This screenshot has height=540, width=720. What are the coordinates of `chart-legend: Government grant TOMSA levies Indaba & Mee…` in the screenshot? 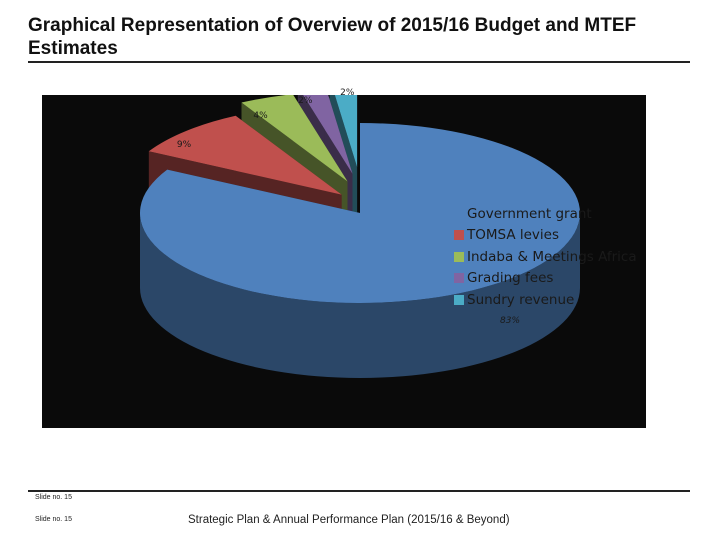 It's located at (545, 257).